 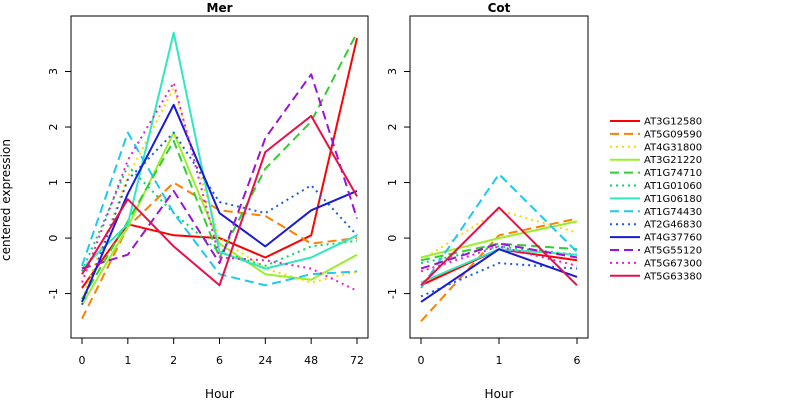 I want to click on legend-item-at2g46830: AT2G46830, so click(x=656, y=225).